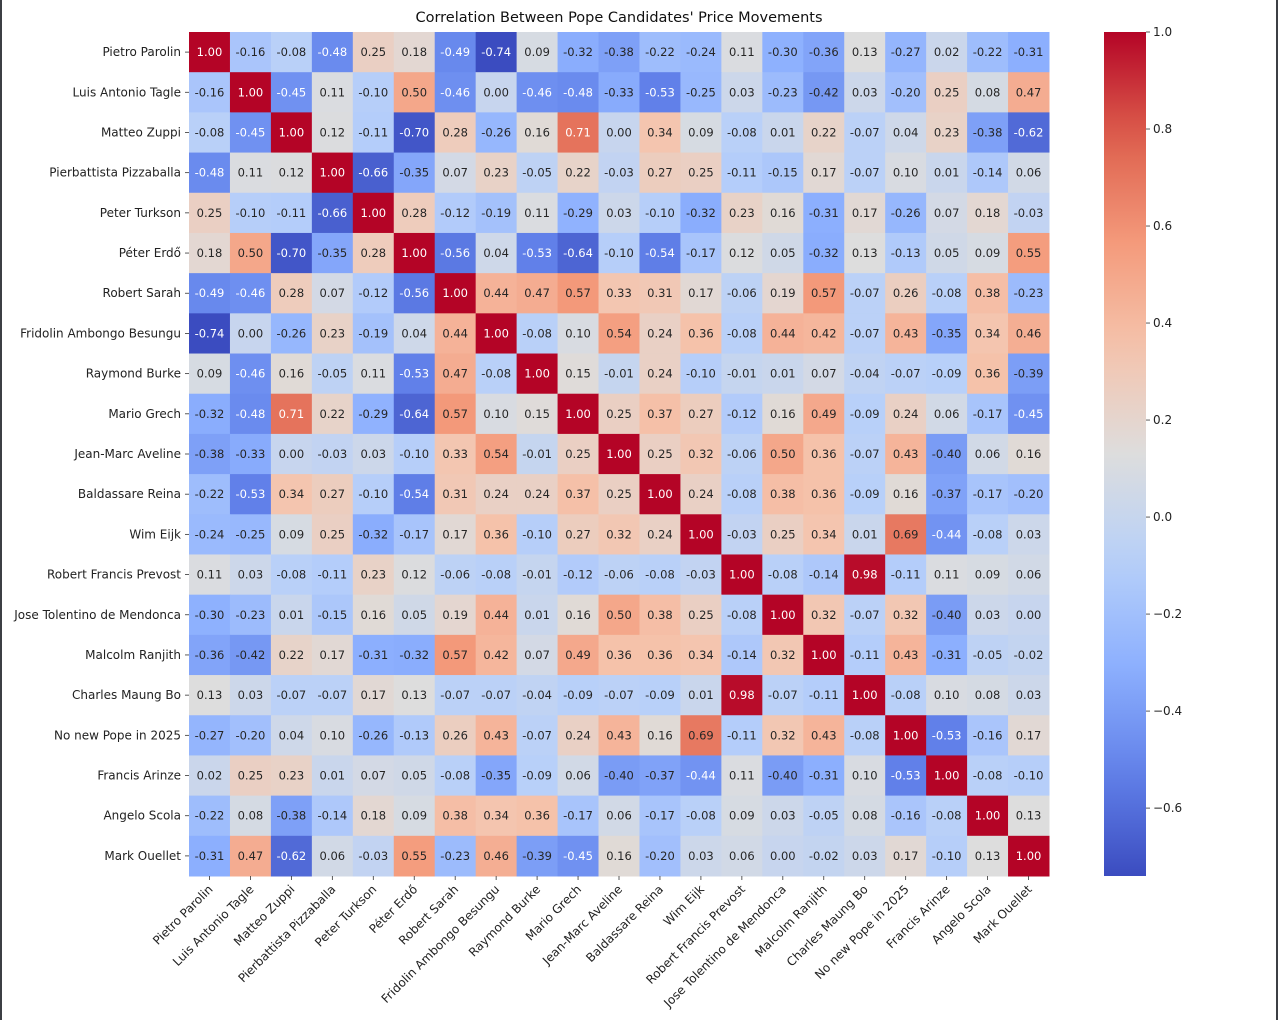  Describe the element at coordinates (414, 132) in the screenshot. I see `cell-value-label: -0.70` at that location.